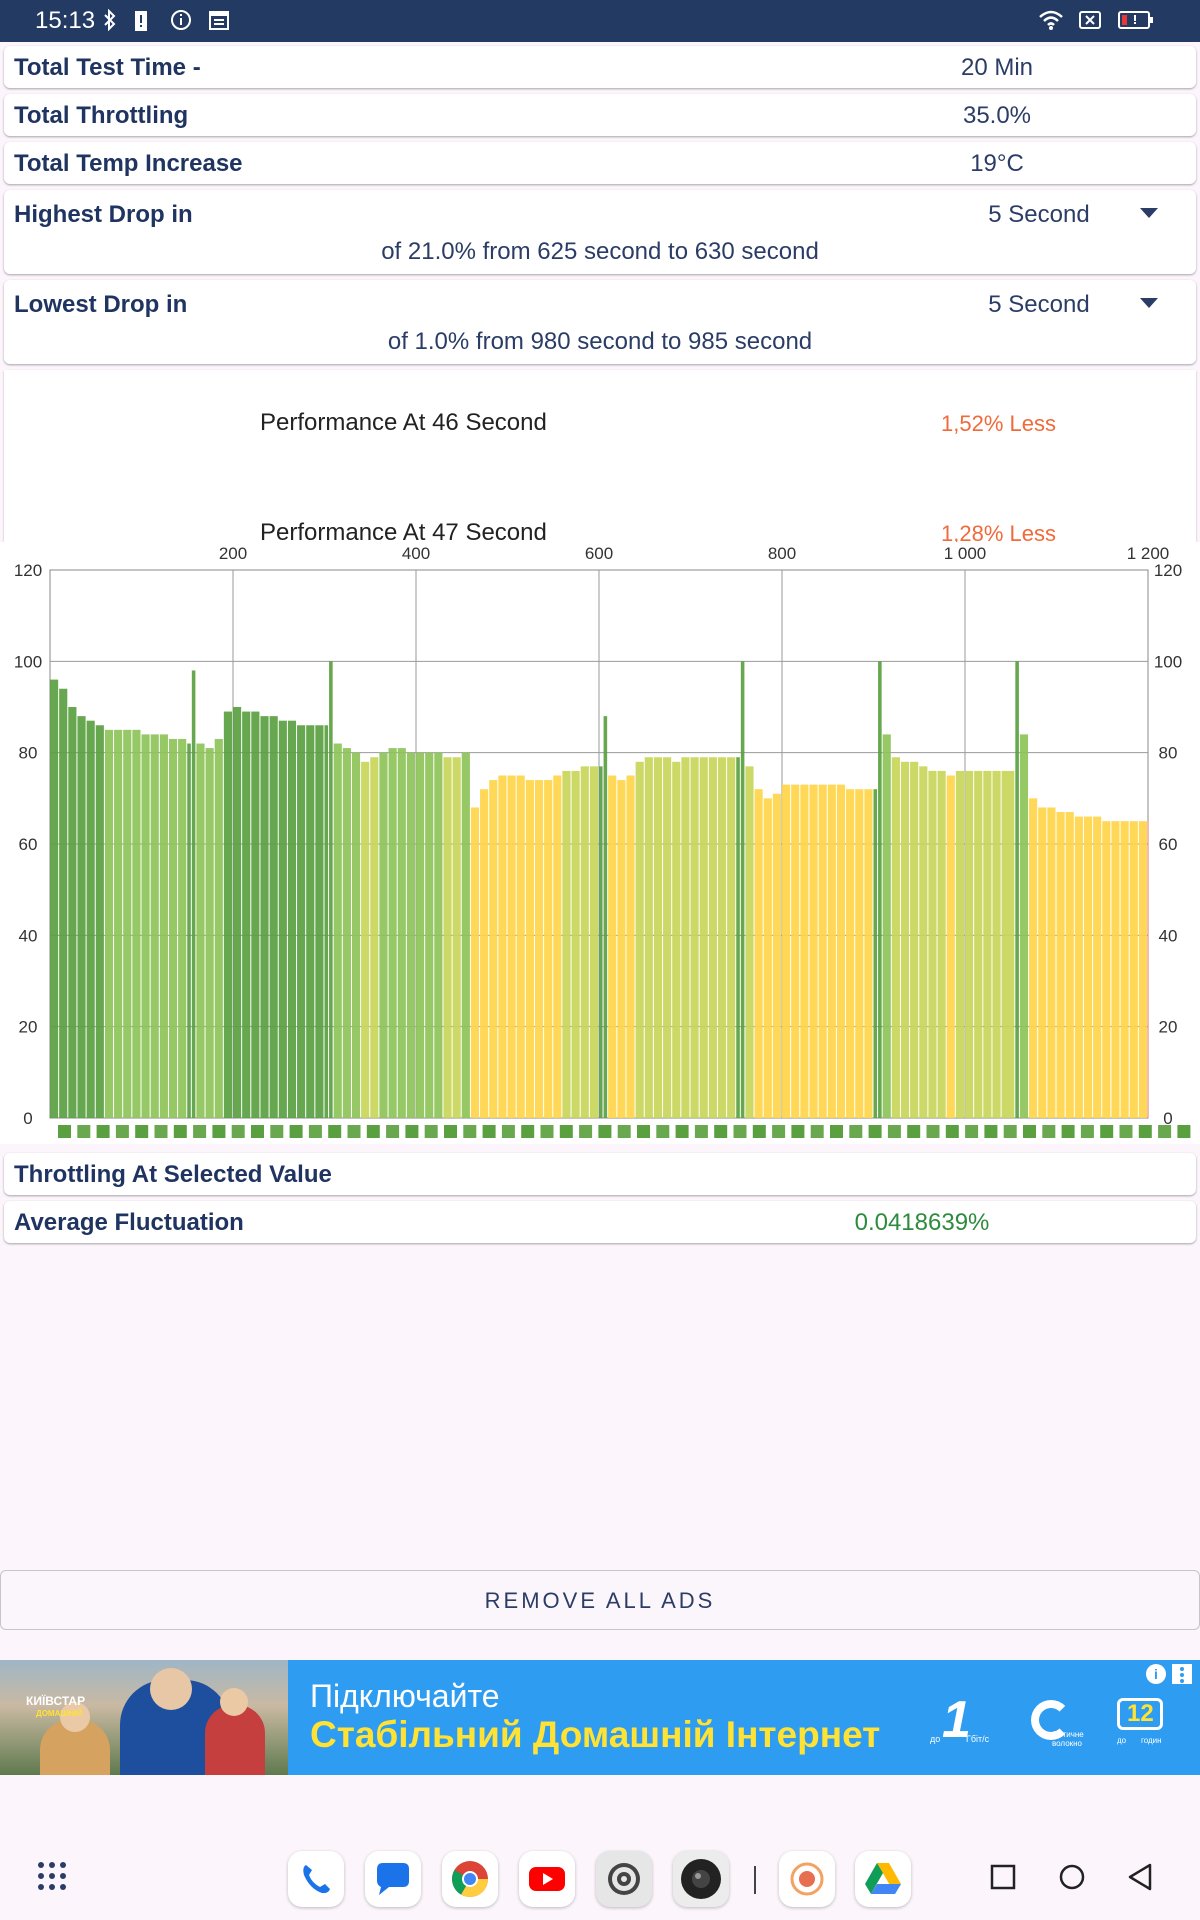 This screenshot has height=1920, width=1200. What do you see at coordinates (701, 1879) in the screenshot?
I see `camera-app-icon` at bounding box center [701, 1879].